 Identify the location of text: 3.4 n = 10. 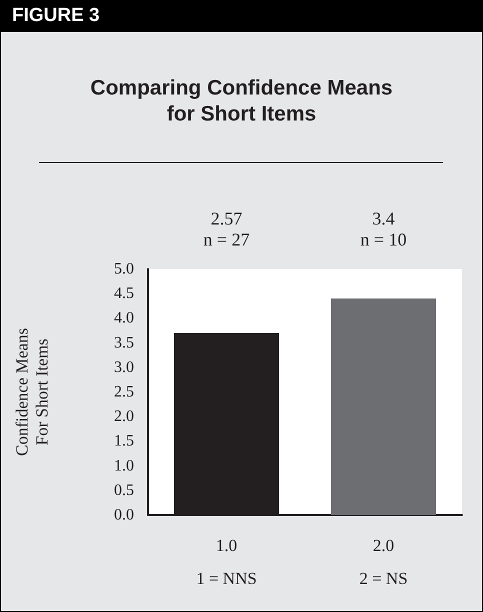
(383, 229).